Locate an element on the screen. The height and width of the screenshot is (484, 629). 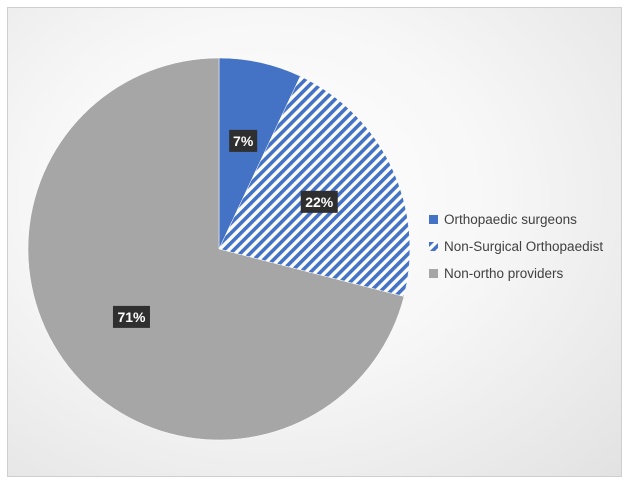
data-label-text: 71% is located at coordinates (131, 317).